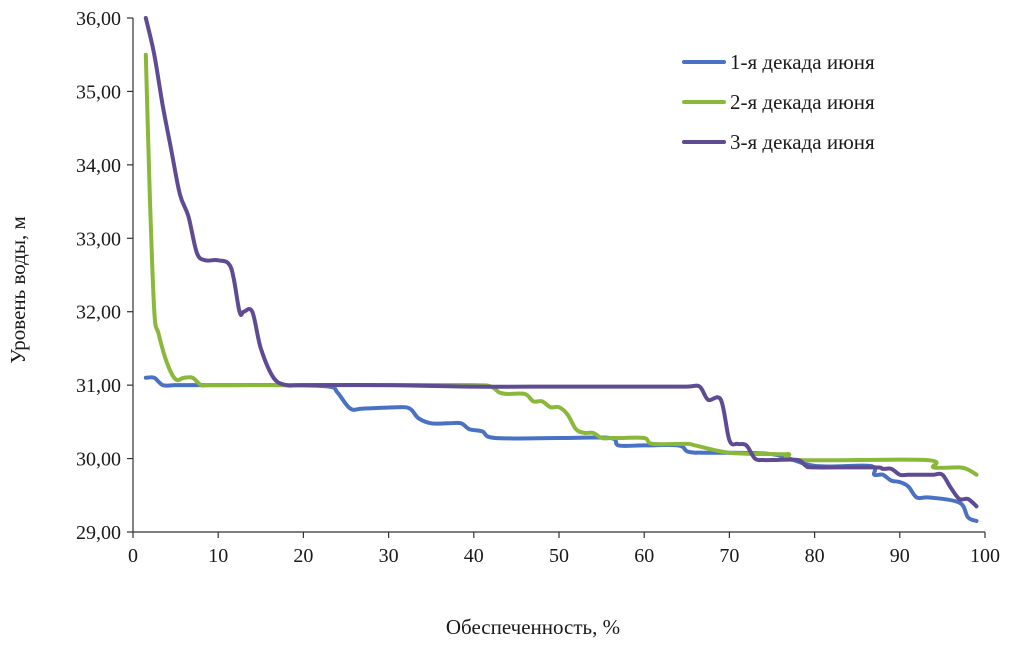 The image size is (1013, 645). What do you see at coordinates (802, 62) in the screenshot?
I see `legend-label-1: 1-я декада июня` at bounding box center [802, 62].